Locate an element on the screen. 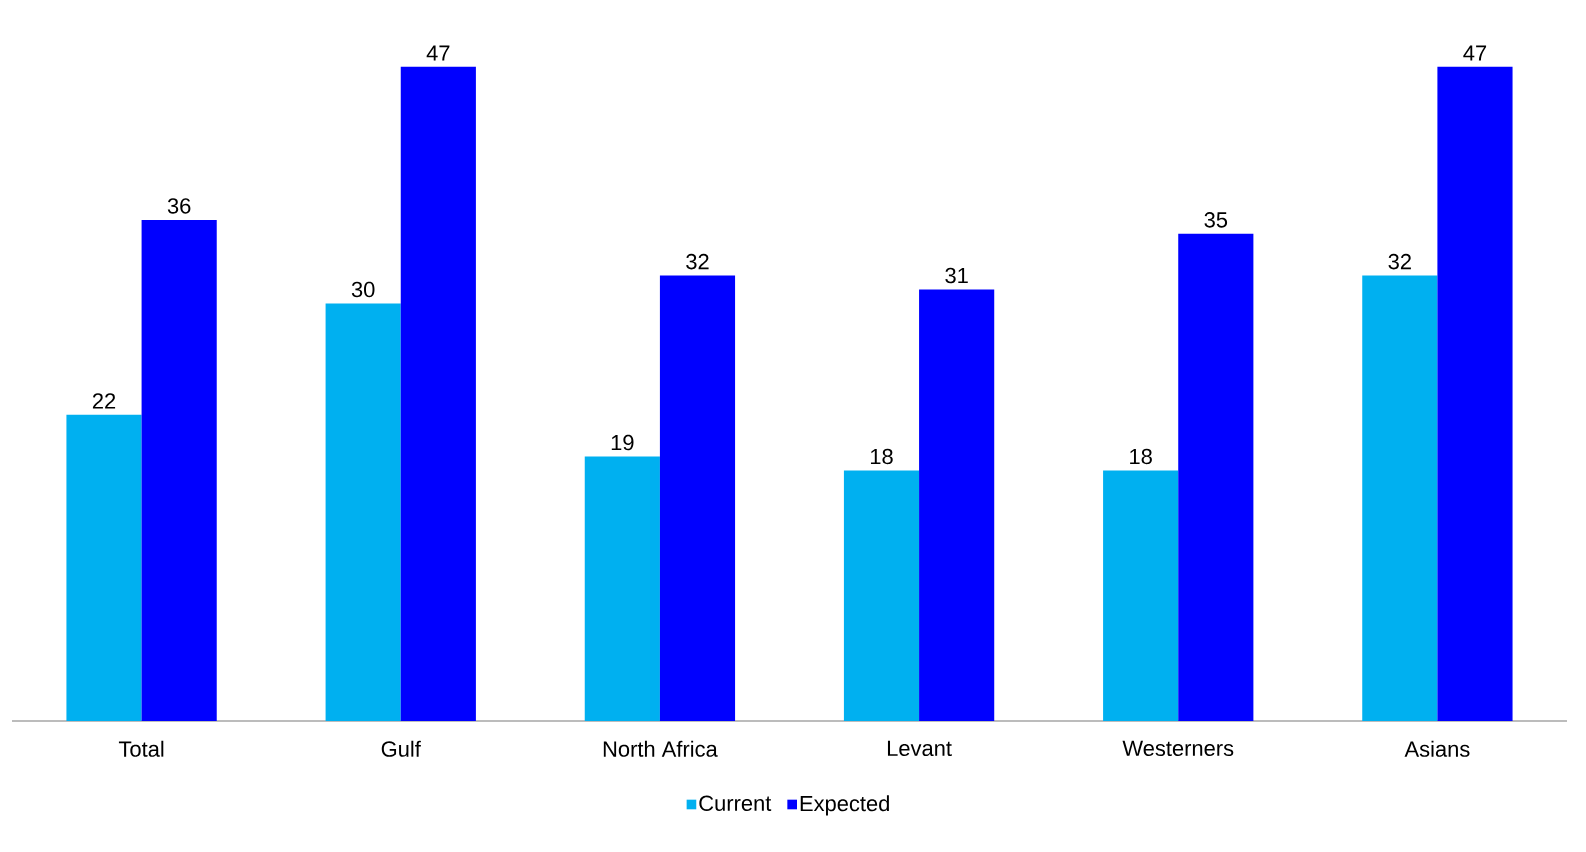 The image size is (1586, 852). x-tick-label: Levant is located at coordinates (919, 748).